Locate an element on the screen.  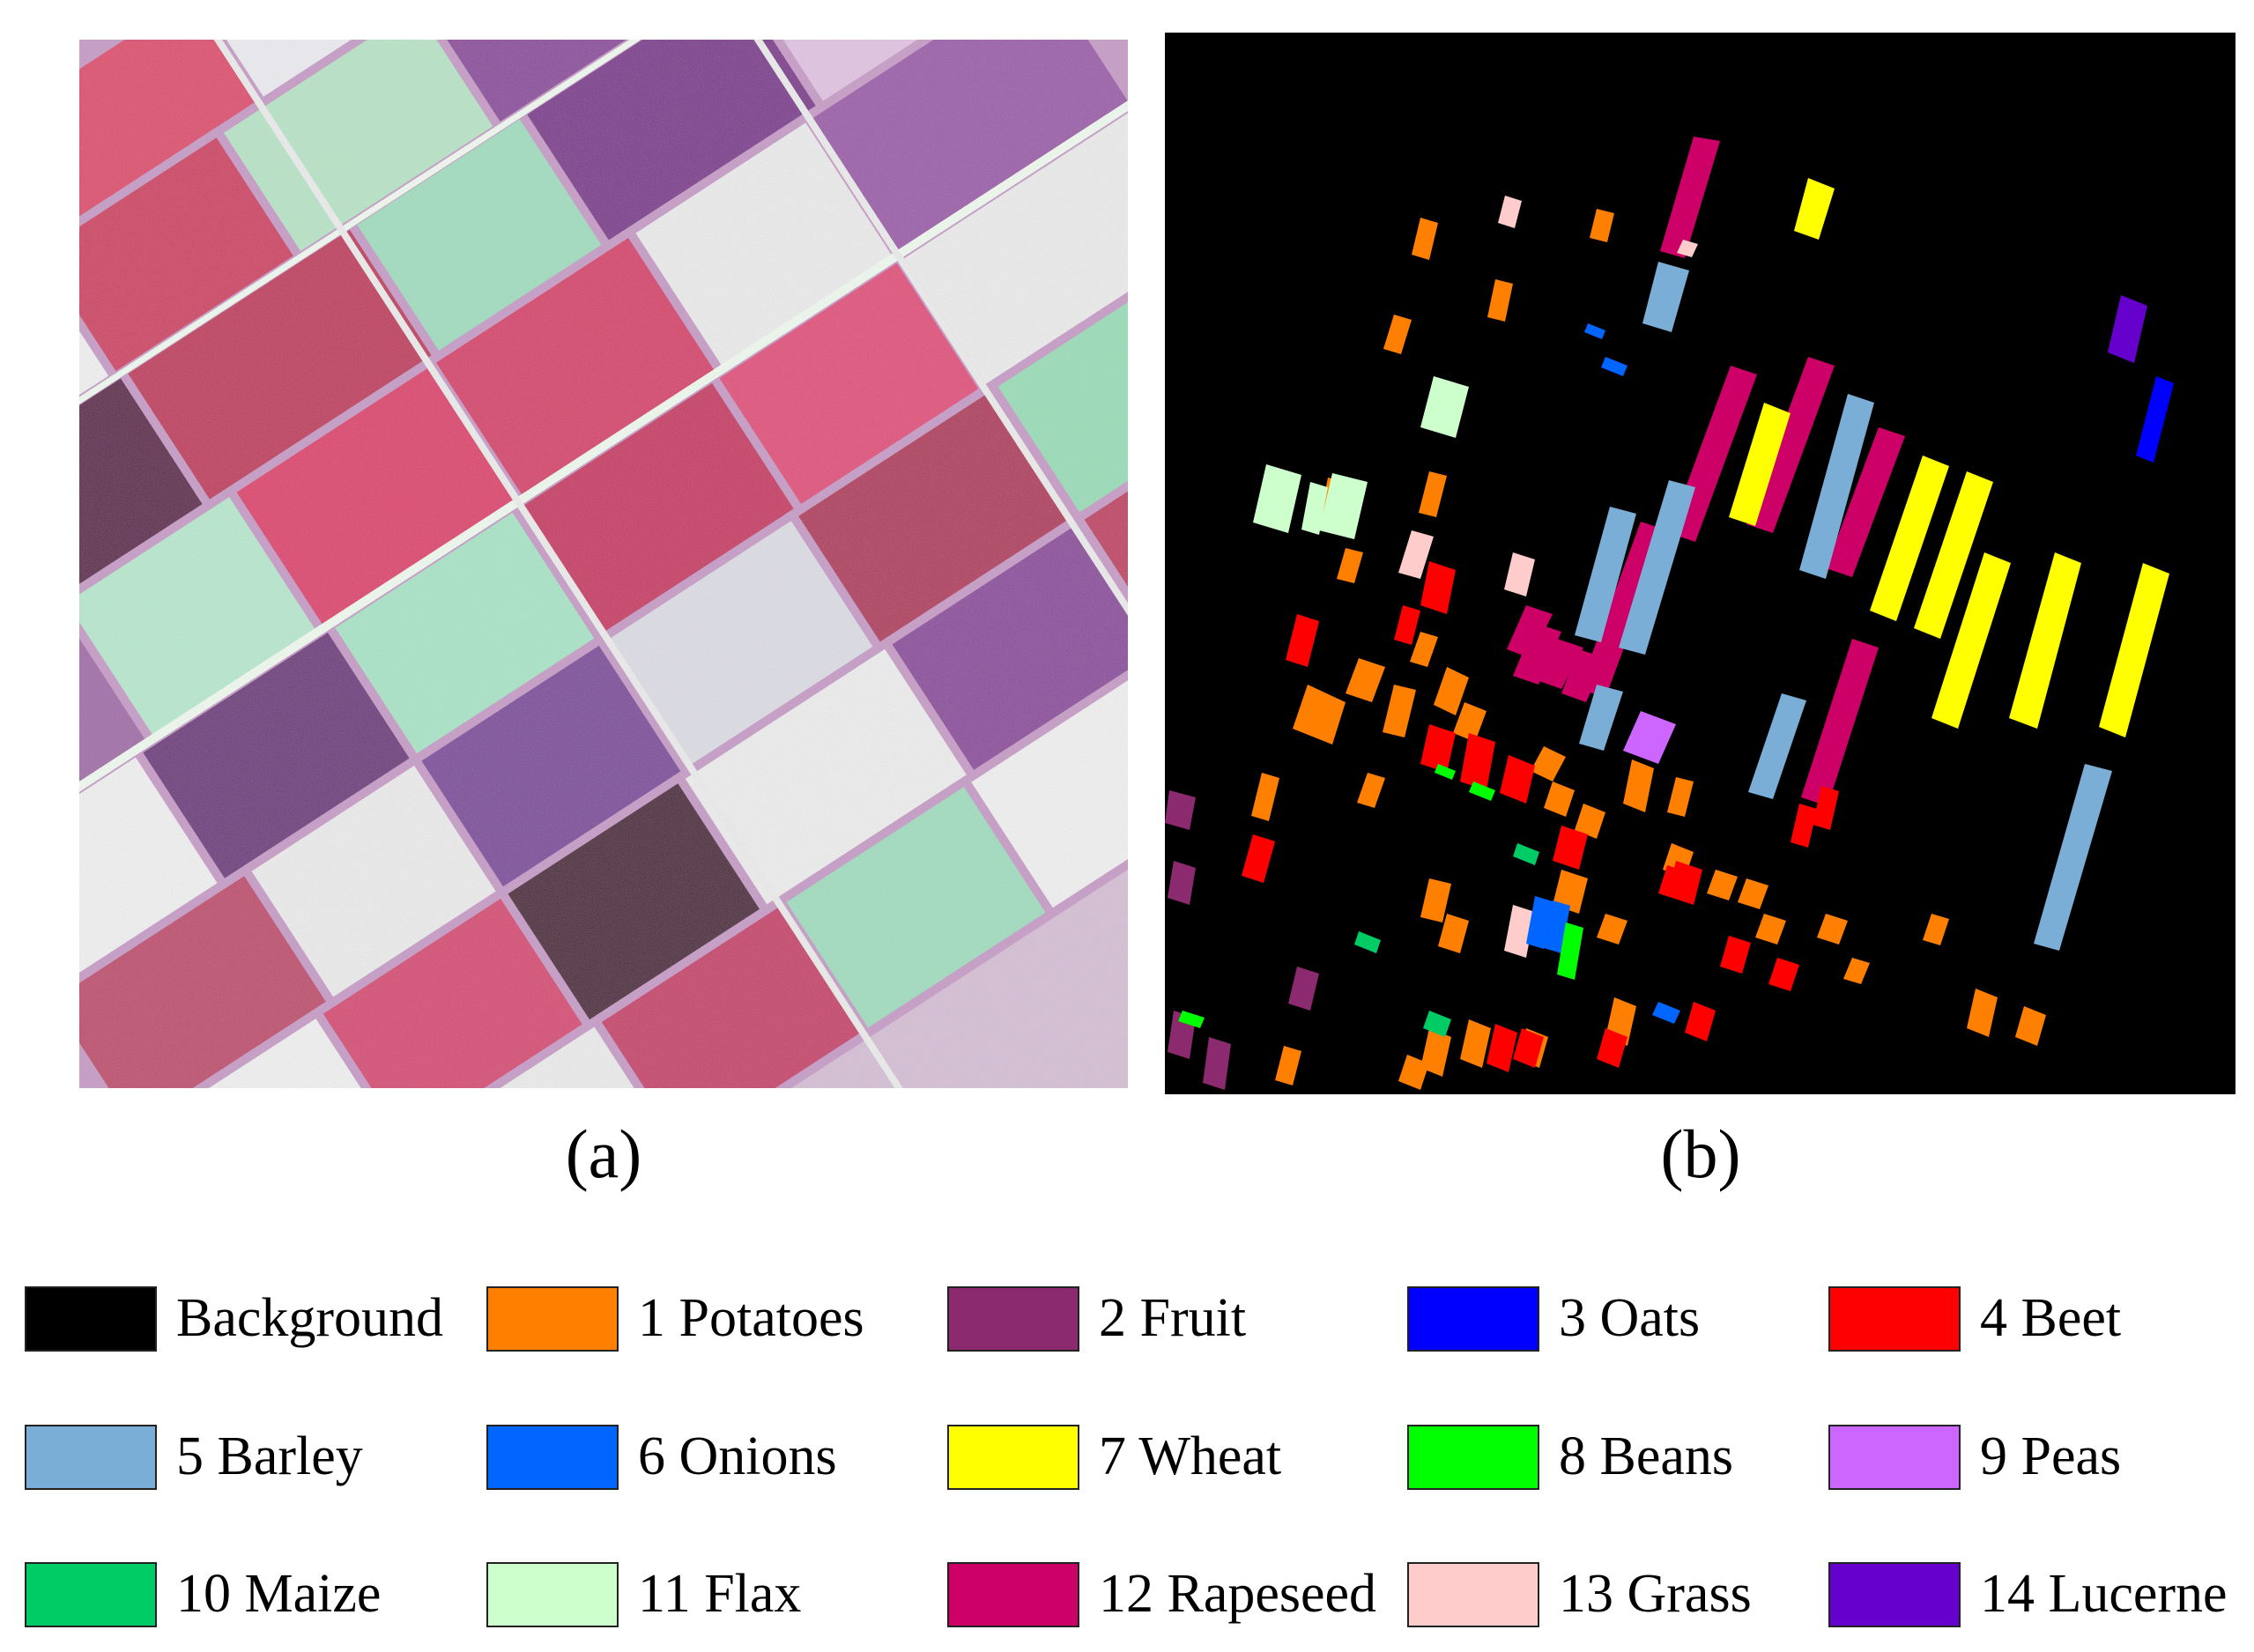
legend-label: 10 Maize is located at coordinates (279, 1594).